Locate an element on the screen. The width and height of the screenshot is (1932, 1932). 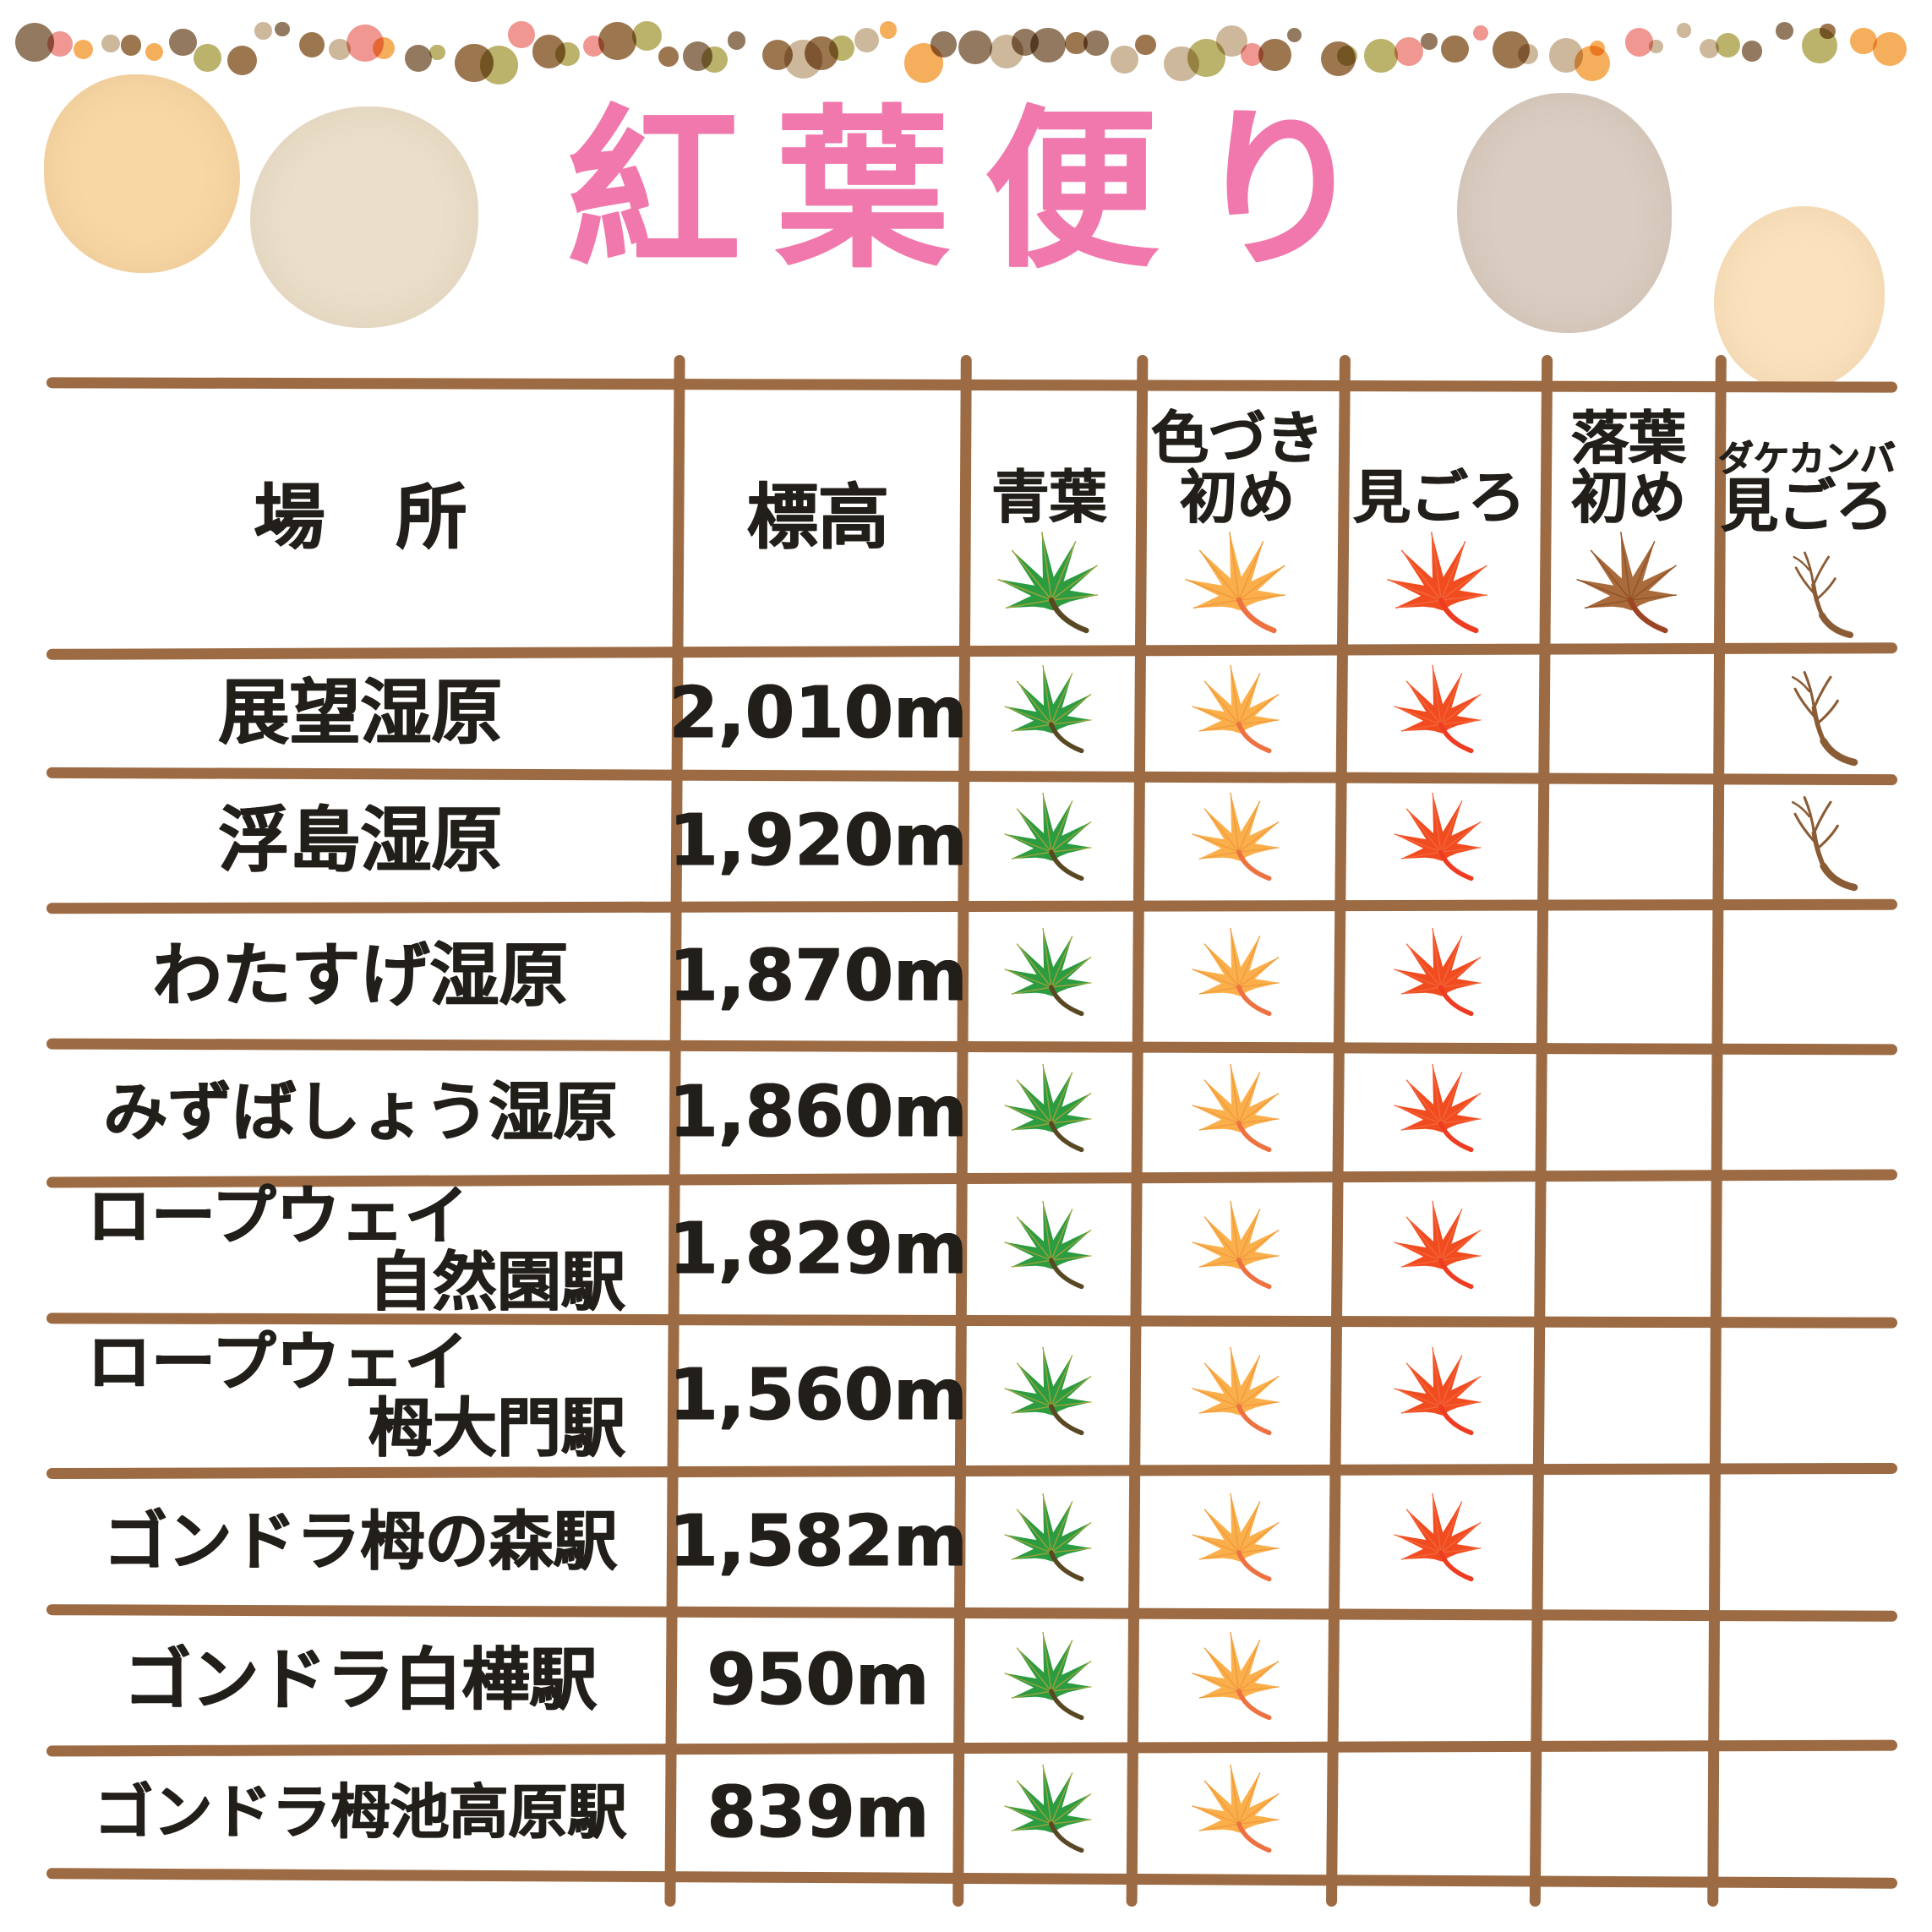
place-cell: 浮島湿原 is located at coordinates (360, 841).